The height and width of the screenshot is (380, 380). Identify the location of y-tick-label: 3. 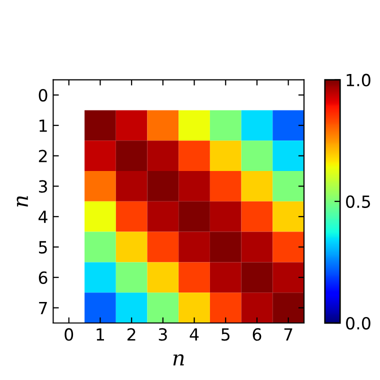
(43, 186).